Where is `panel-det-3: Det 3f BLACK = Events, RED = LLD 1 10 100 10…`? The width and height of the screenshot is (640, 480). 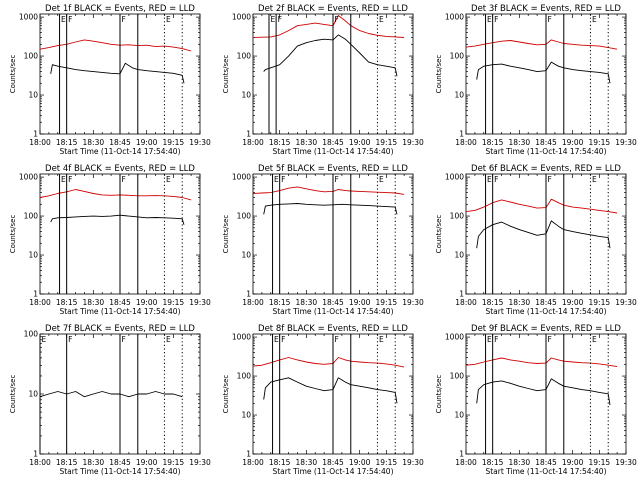 panel-det-3: Det 3f BLACK = Events, RED = LLD 1 10 100 10… is located at coordinates (536, 80).